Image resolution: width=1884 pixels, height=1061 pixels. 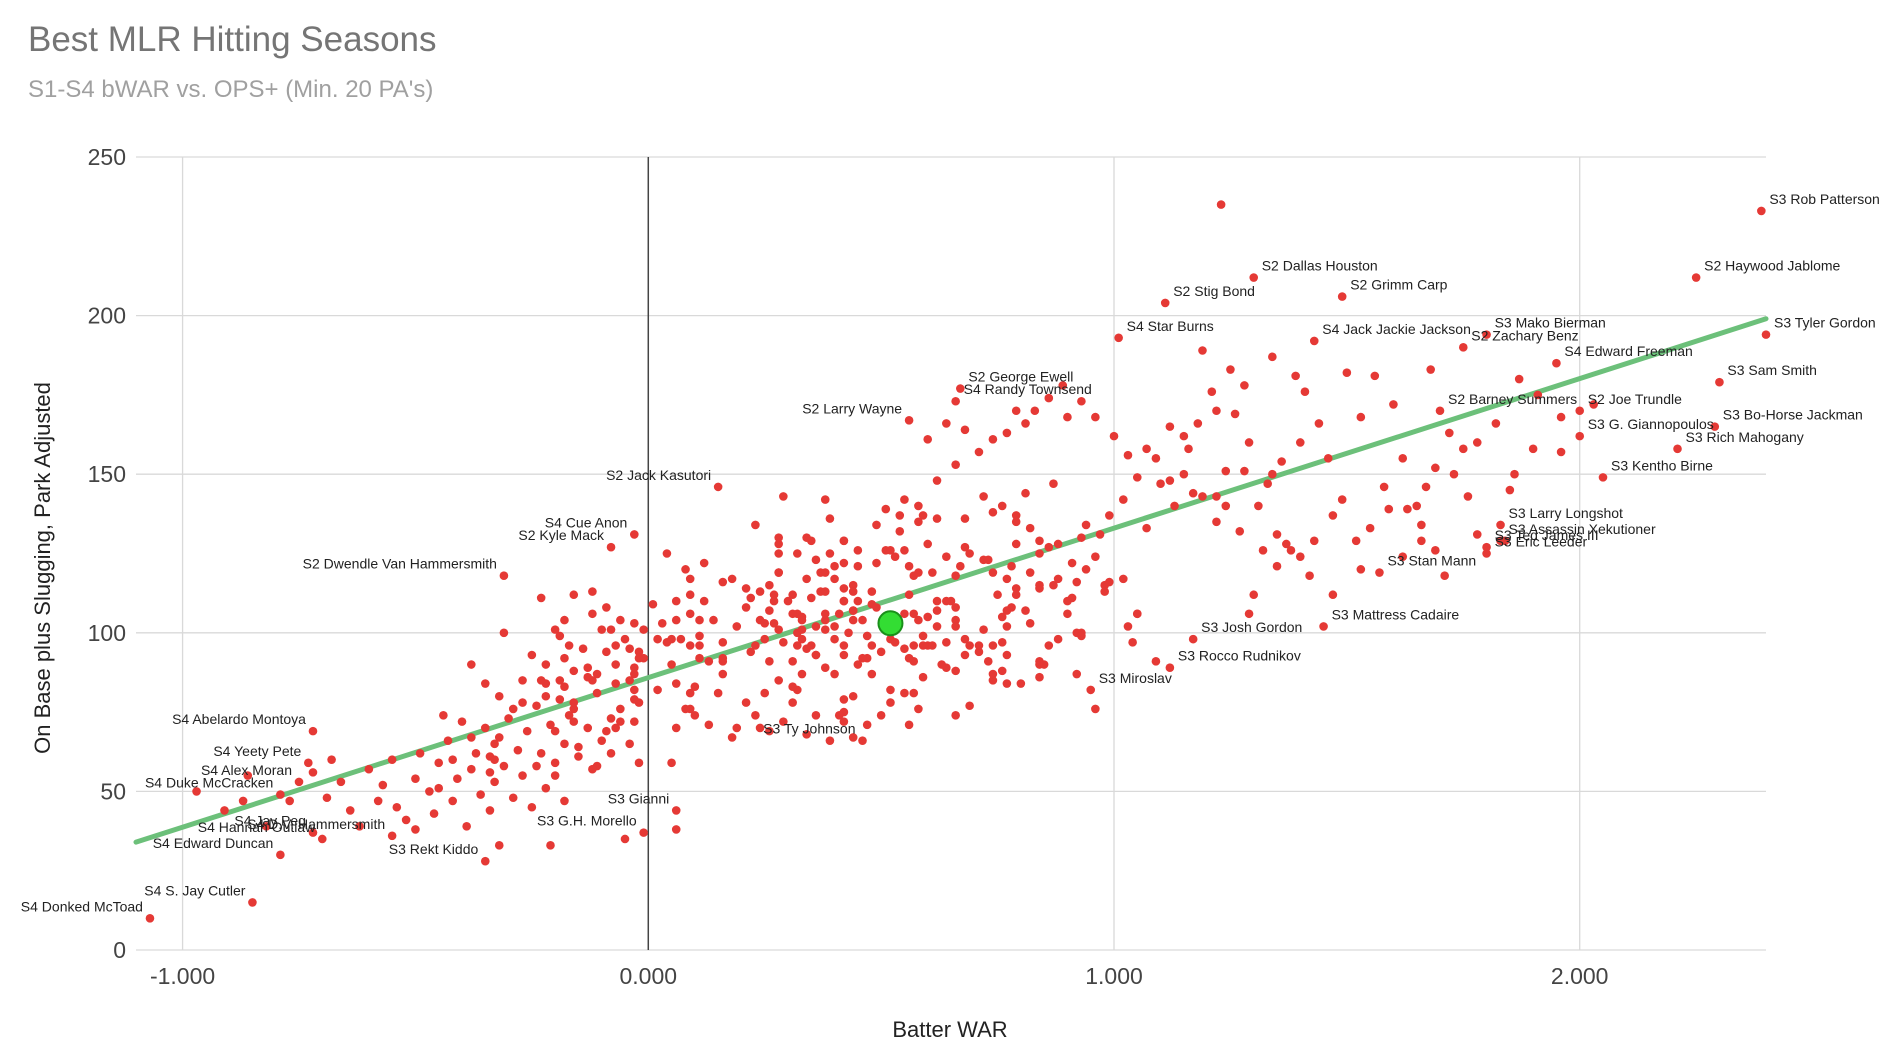 What do you see at coordinates (587, 821) in the screenshot?
I see `point-label: S3 G.H. Morello` at bounding box center [587, 821].